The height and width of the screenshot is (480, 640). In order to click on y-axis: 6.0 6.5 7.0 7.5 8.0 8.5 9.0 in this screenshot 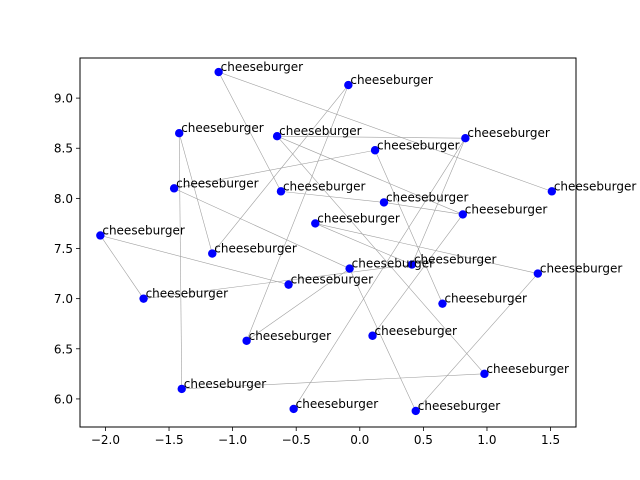, I will do `click(67, 249)`.